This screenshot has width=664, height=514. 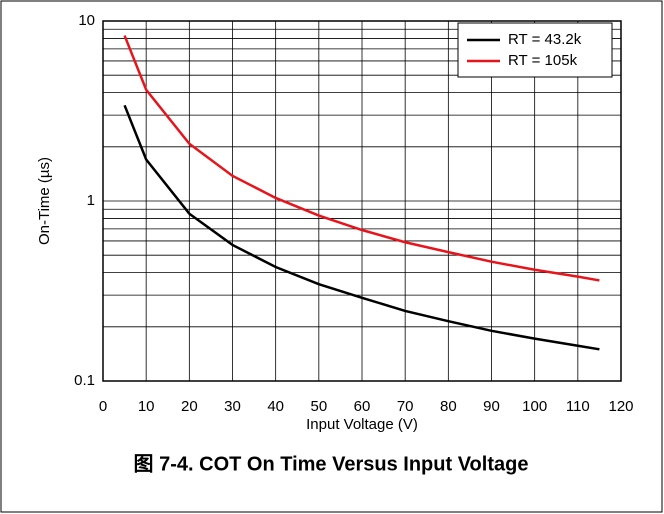 I want to click on legend-box, so click(x=535, y=50).